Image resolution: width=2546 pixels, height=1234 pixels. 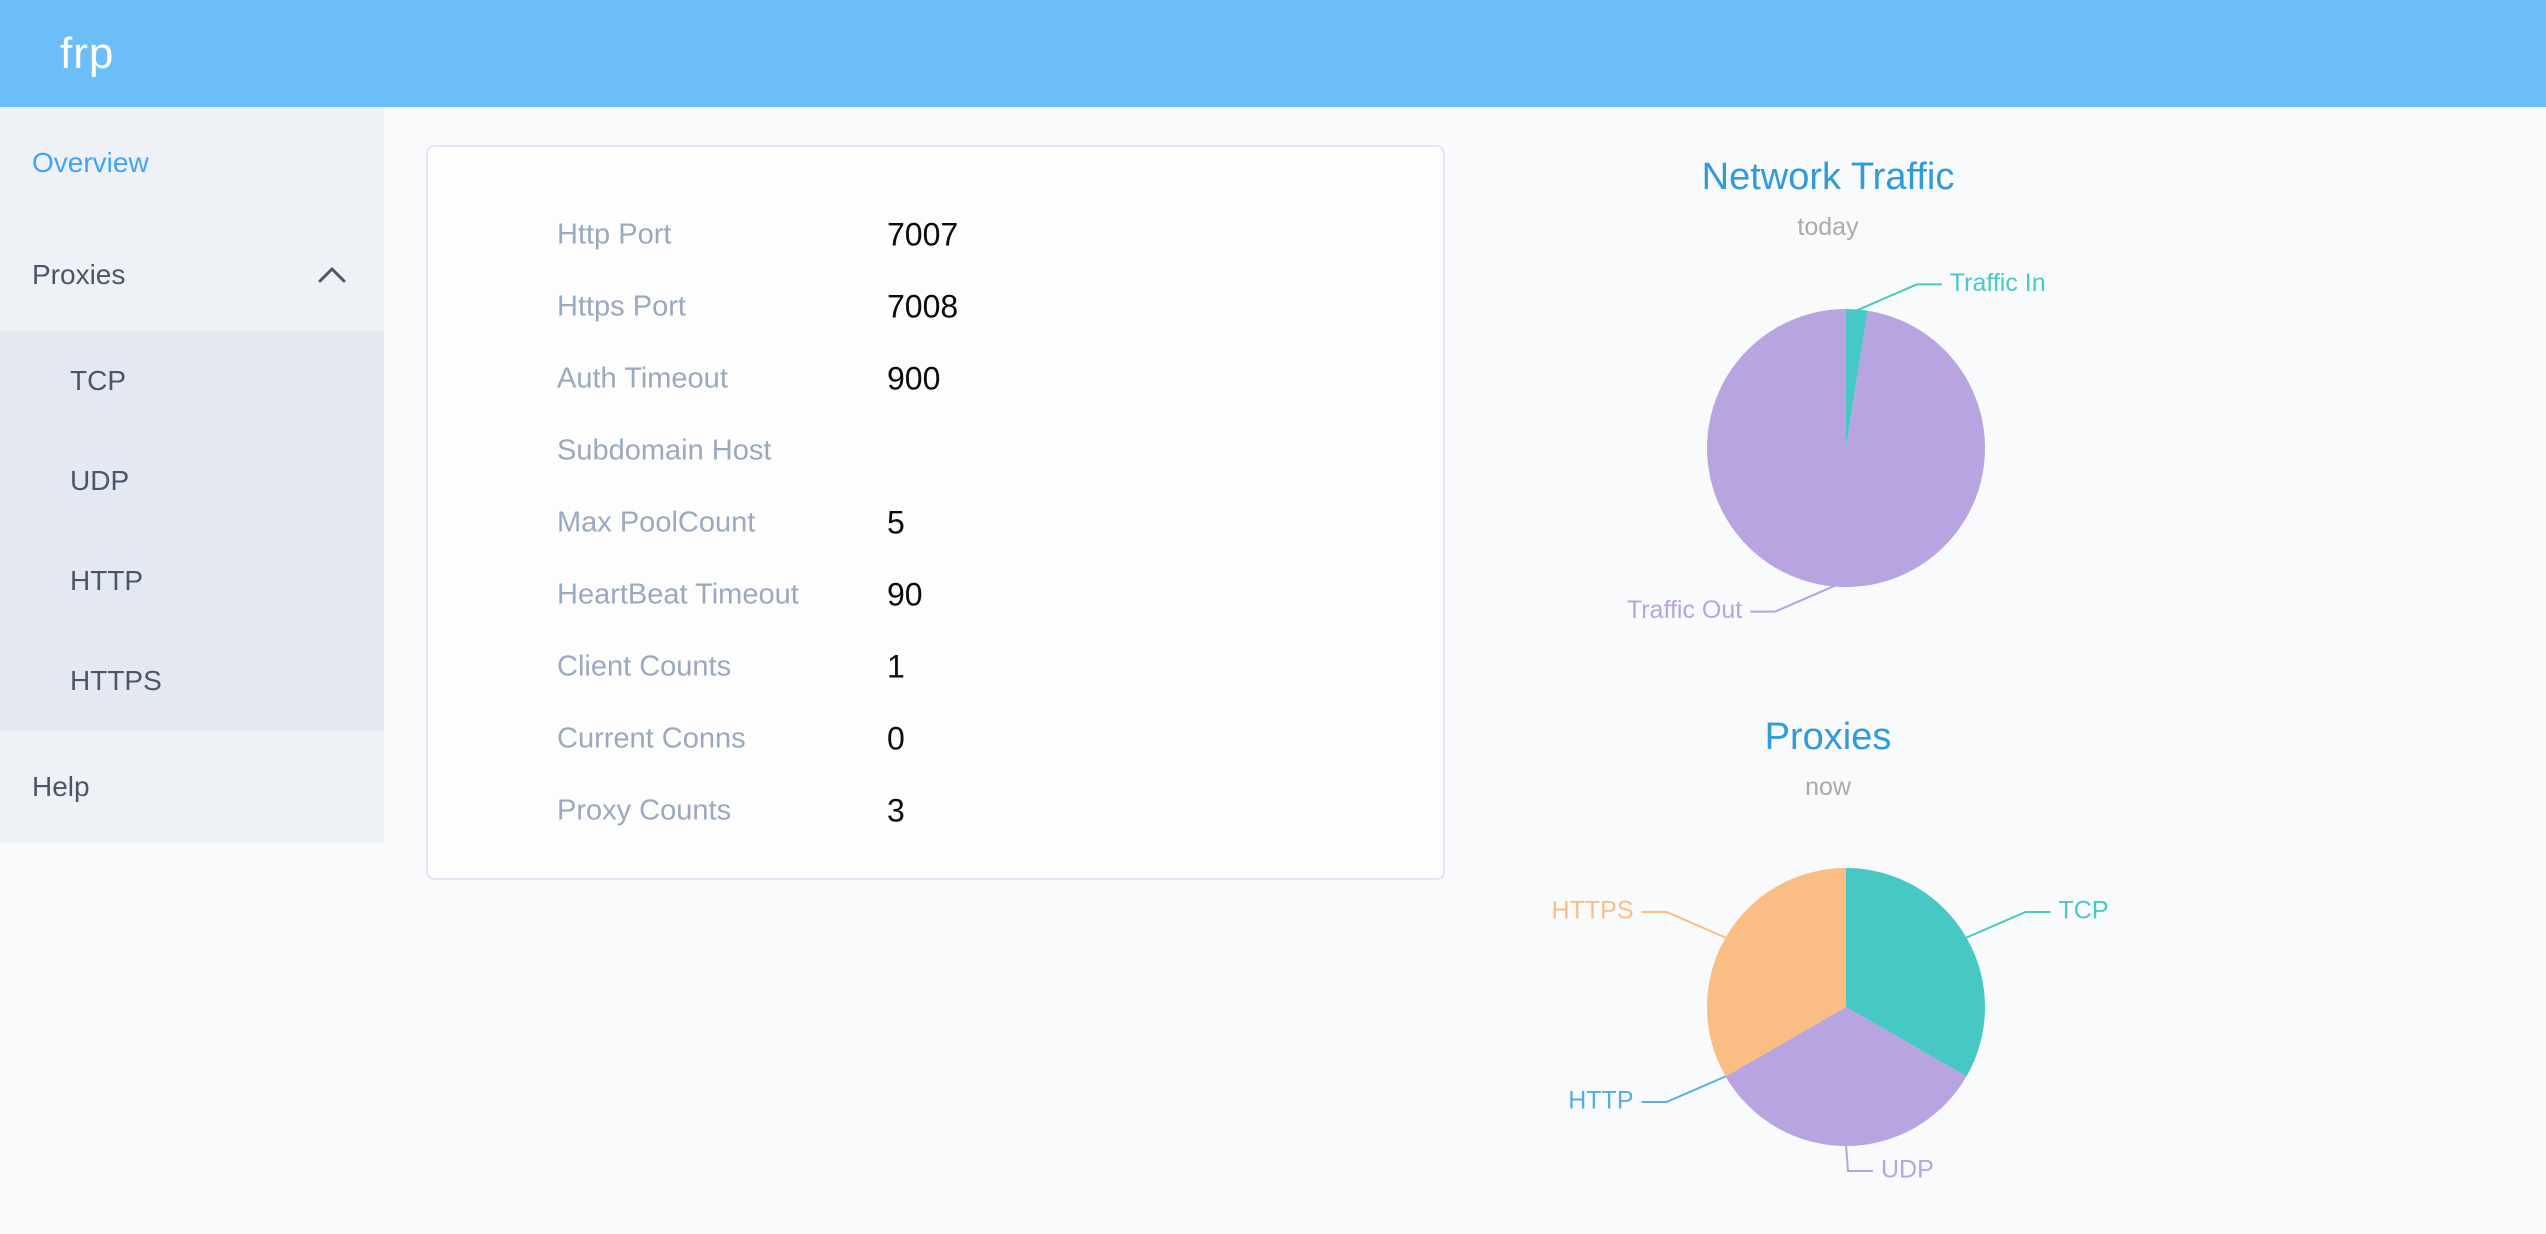 What do you see at coordinates (935, 739) in the screenshot?
I see `info-row-current-conns: Current Conns 0` at bounding box center [935, 739].